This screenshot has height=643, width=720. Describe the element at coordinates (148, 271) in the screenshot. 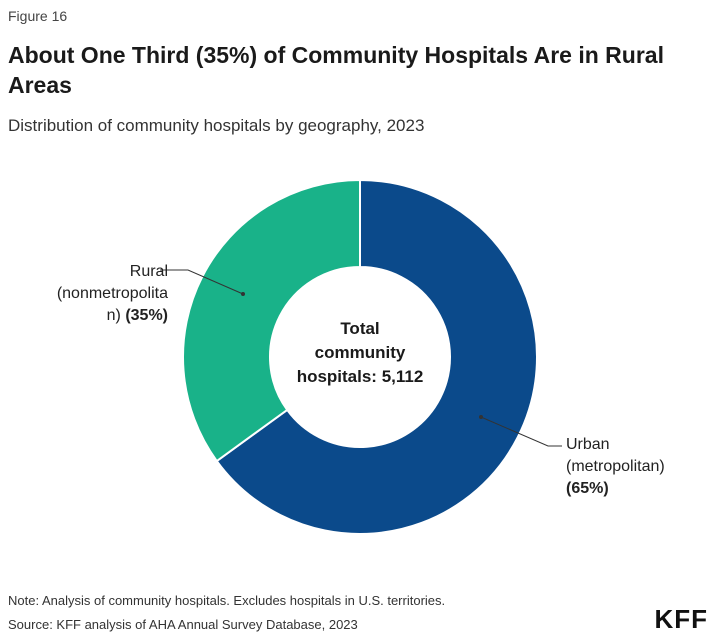

I see `rural-label-line-1: Rural` at that location.